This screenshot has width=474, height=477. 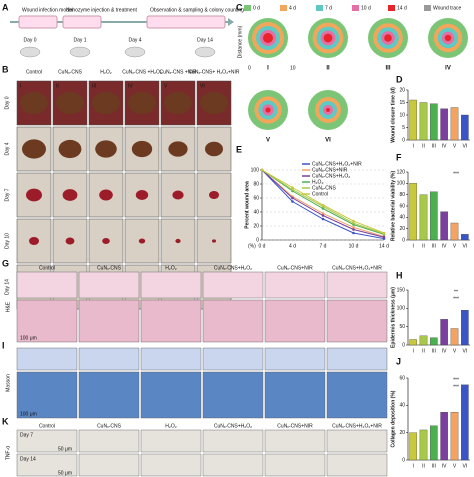 I want to click on legend-label: Wound trace, so click(x=447, y=8).